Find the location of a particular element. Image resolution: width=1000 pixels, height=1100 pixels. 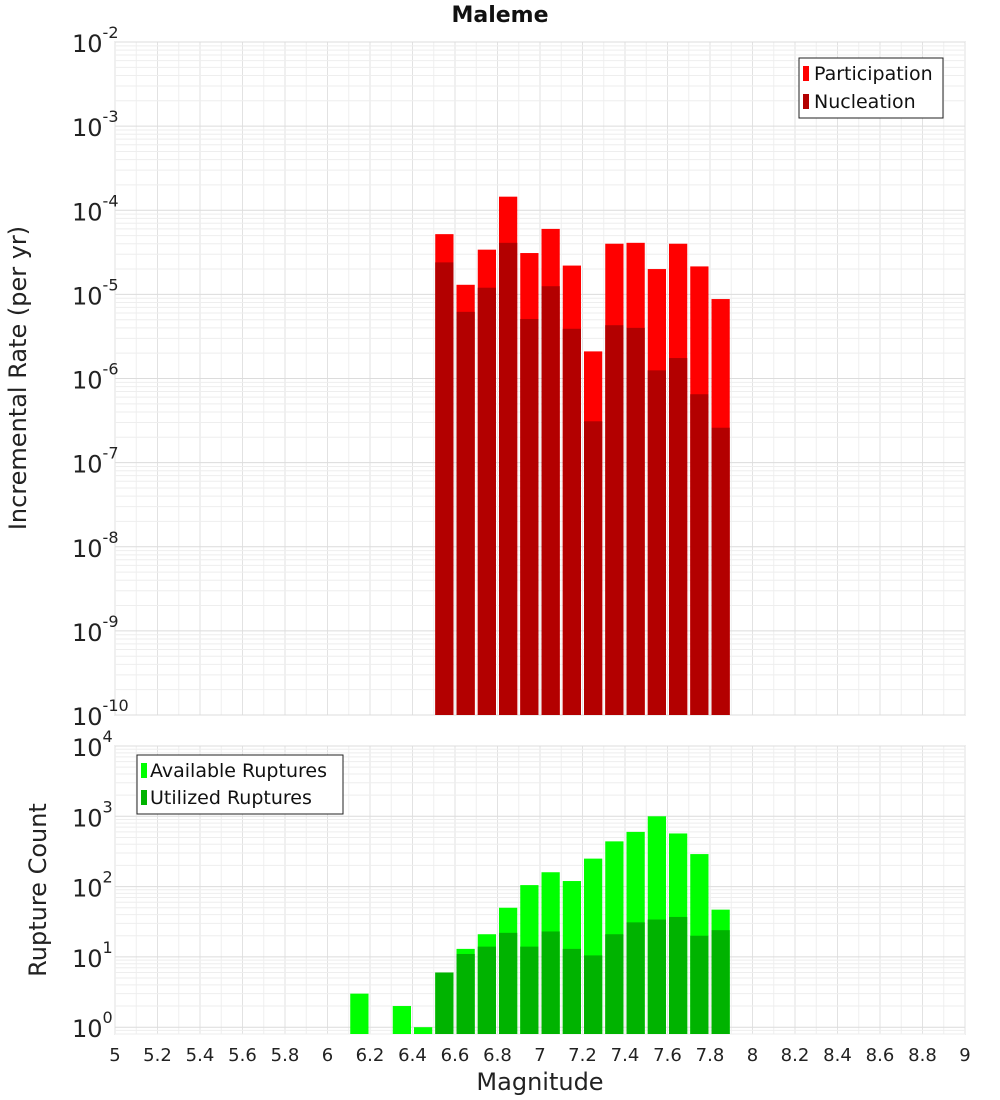

count-y-axis-title: Rupture Count is located at coordinates (38, 890).